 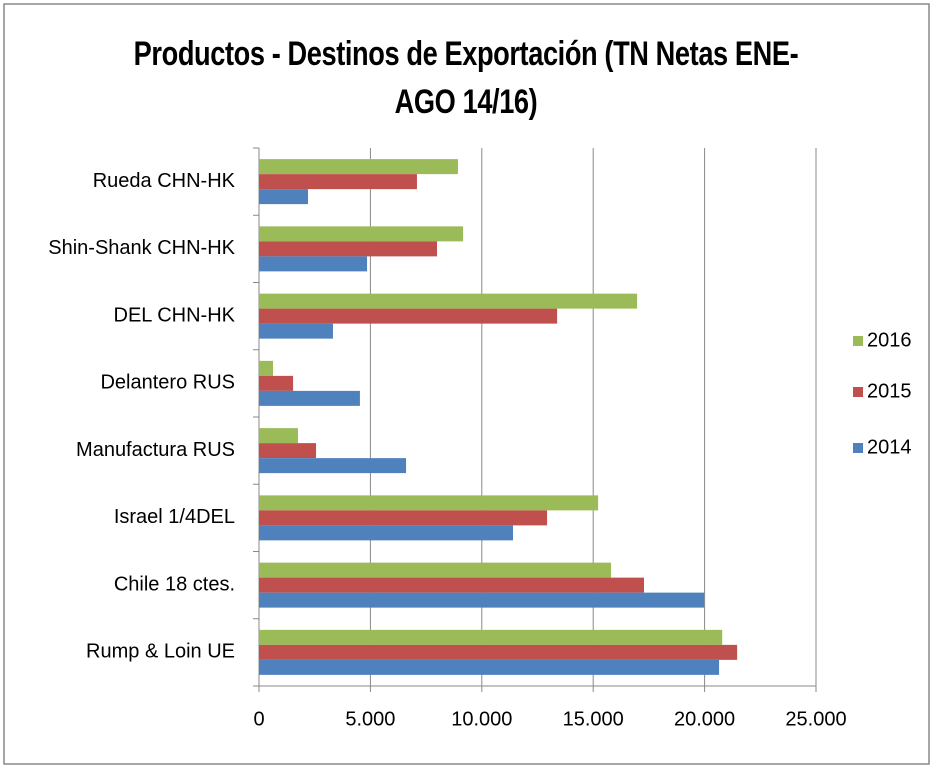 I want to click on legend-label: 2014, so click(x=889, y=447).